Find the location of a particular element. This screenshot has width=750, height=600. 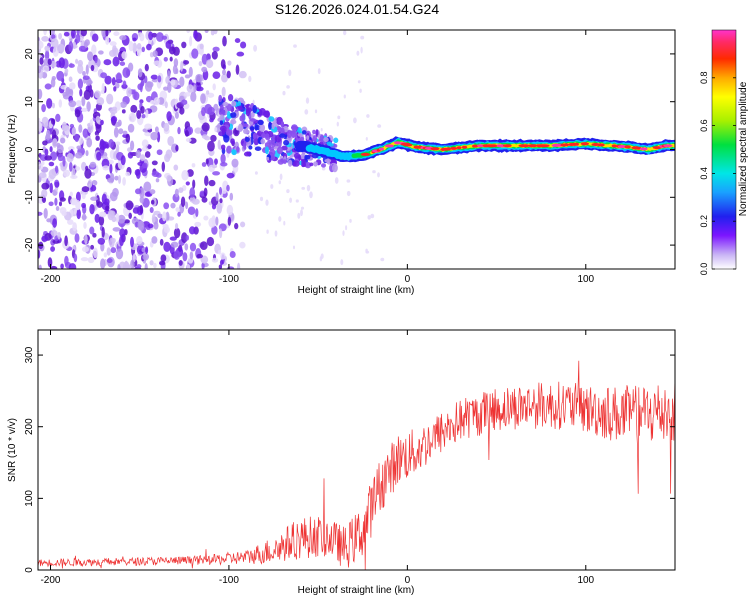

snr-y-tick-label: 300 is located at coordinates (29, 354).